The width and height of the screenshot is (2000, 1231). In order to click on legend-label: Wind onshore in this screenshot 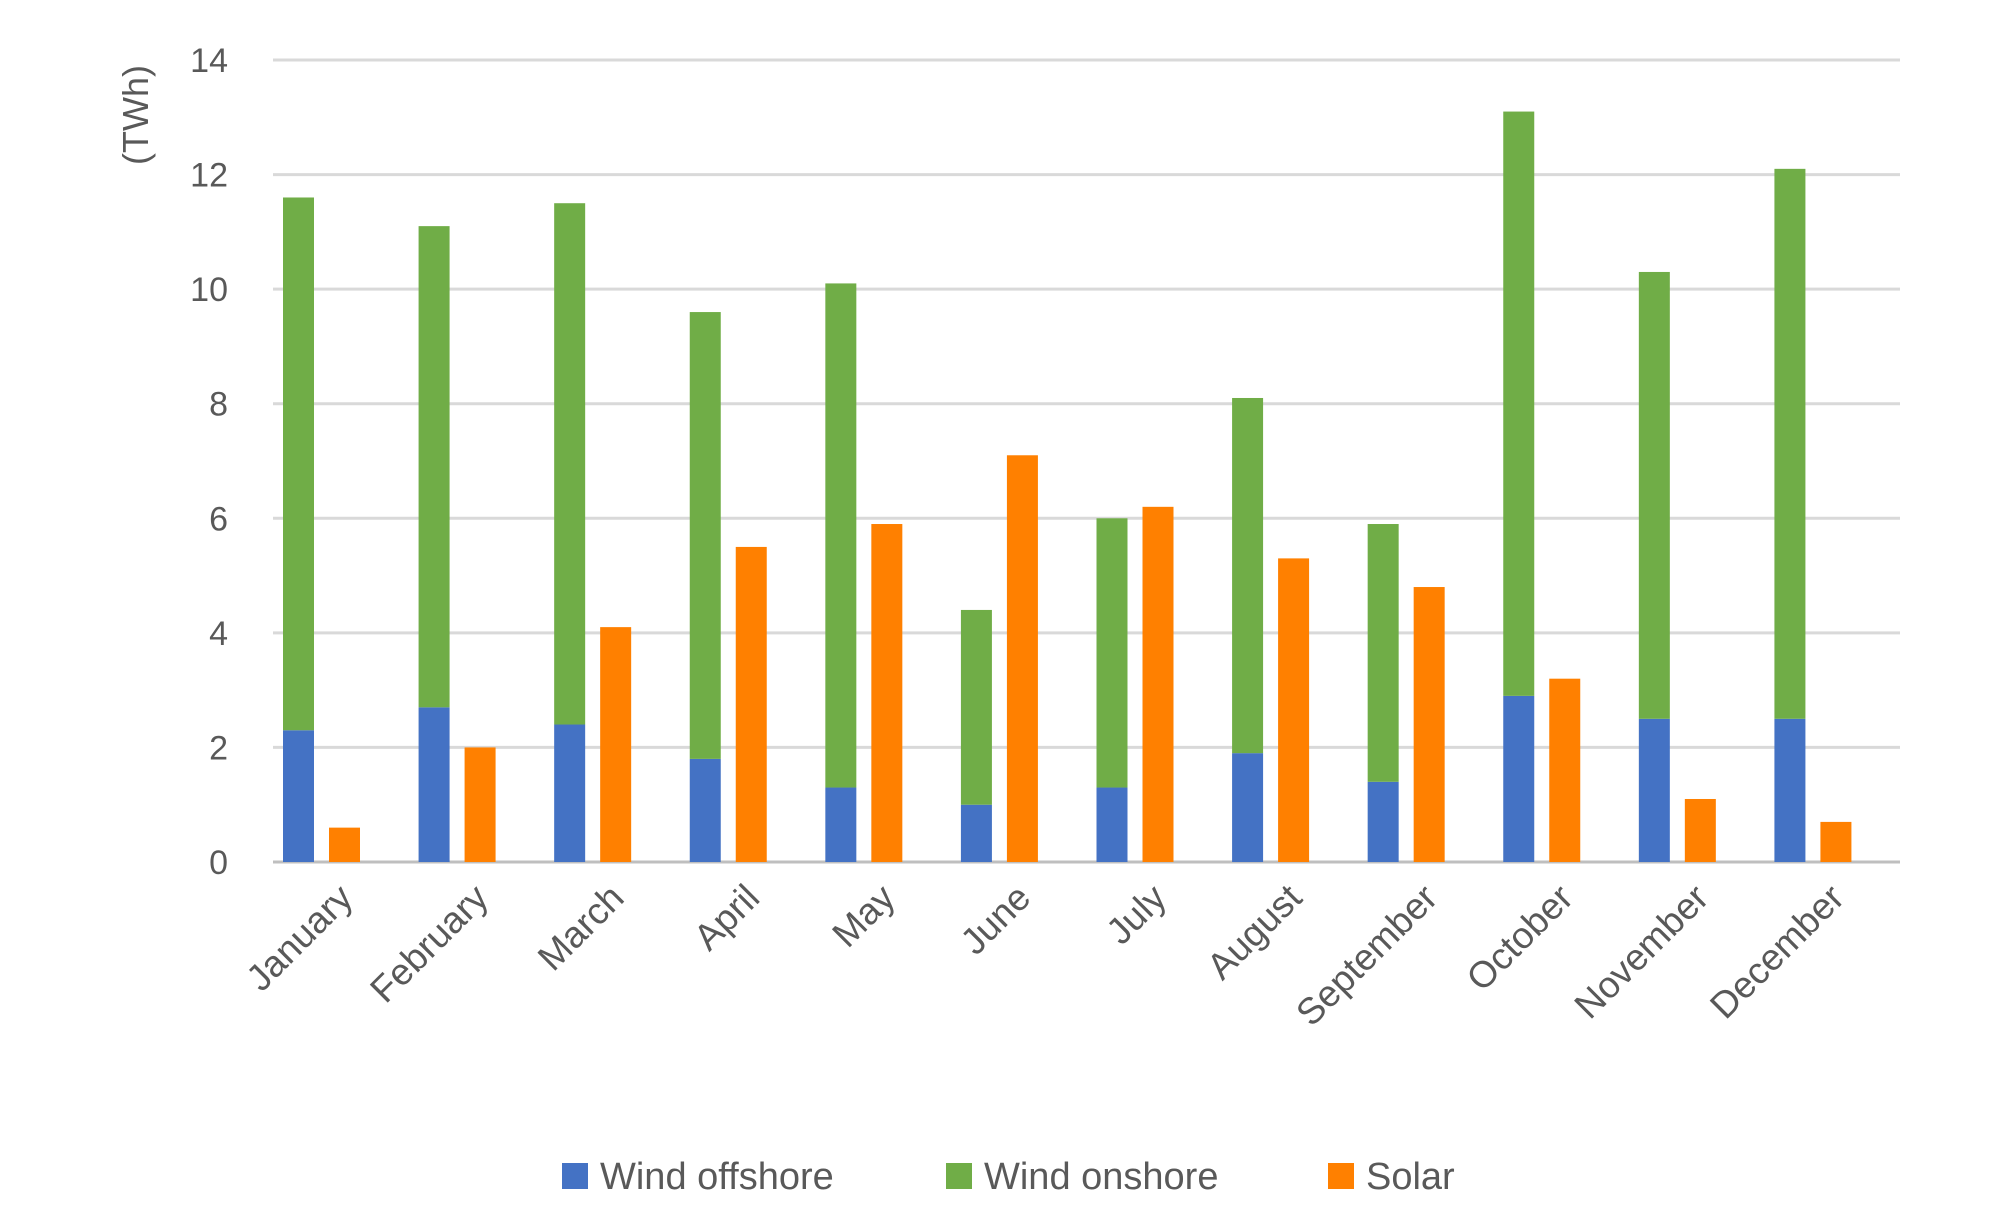, I will do `click(1101, 1177)`.